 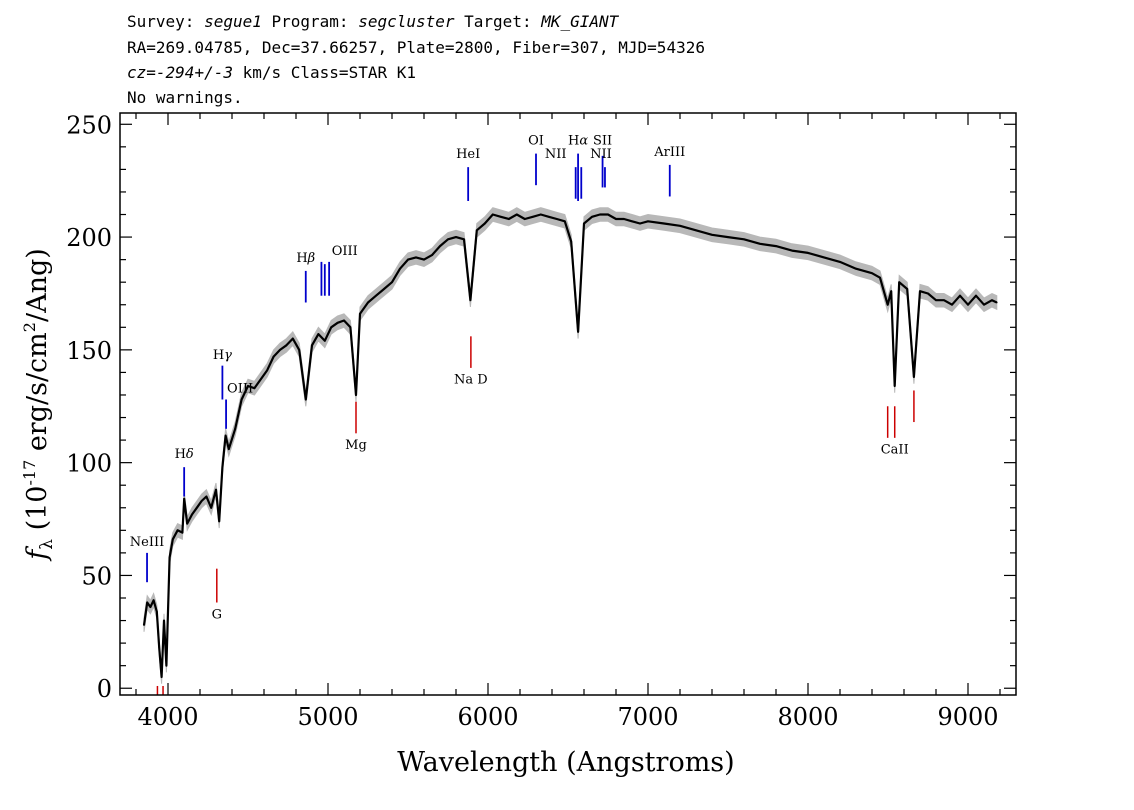 I want to click on x-tick-label: 7000, so click(x=647, y=717).